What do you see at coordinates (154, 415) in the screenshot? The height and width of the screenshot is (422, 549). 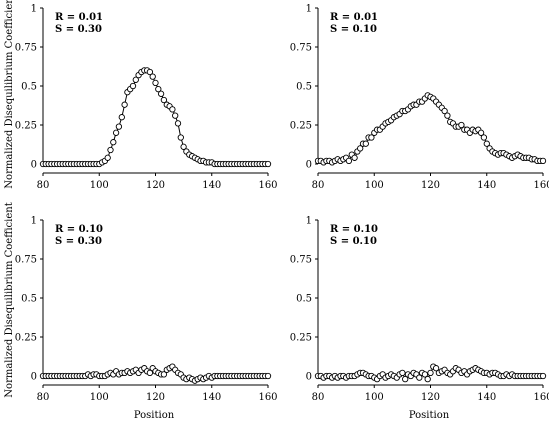 I see `x-axis-title-left: Position` at bounding box center [154, 415].